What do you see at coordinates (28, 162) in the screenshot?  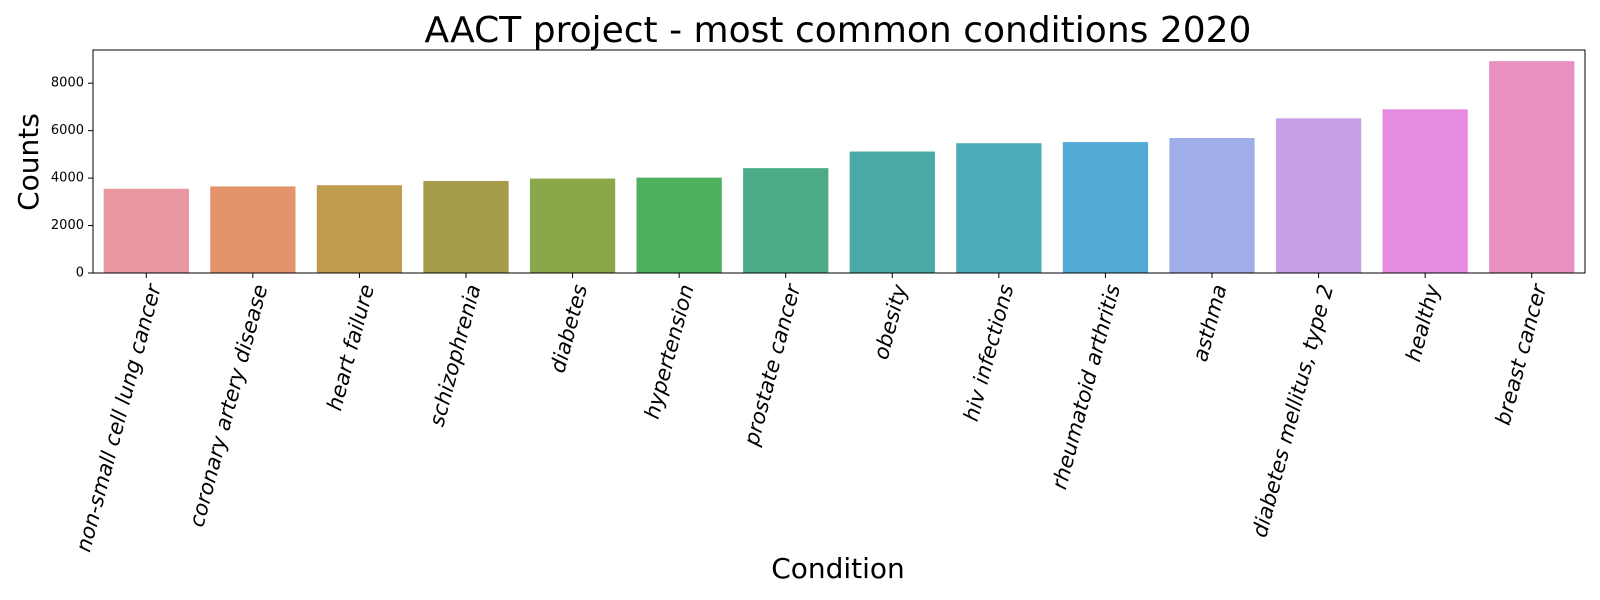 I see `y-axis-label: Counts` at bounding box center [28, 162].